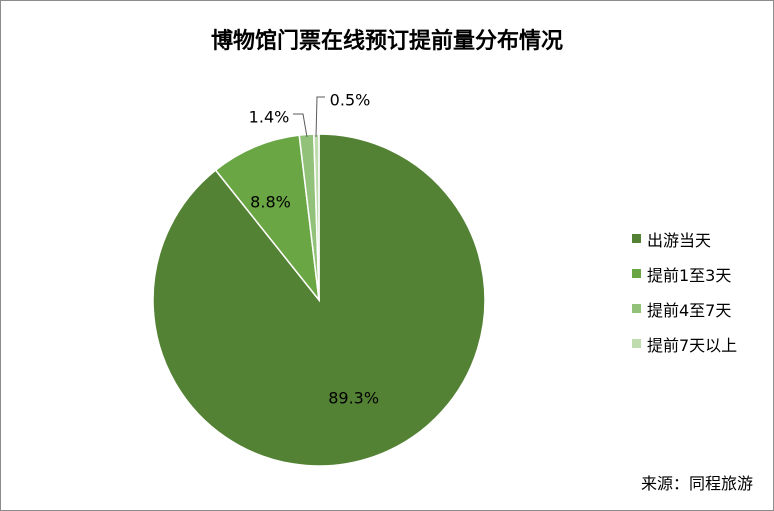  I want to click on source-note: 来源：同程旅游, so click(696, 483).